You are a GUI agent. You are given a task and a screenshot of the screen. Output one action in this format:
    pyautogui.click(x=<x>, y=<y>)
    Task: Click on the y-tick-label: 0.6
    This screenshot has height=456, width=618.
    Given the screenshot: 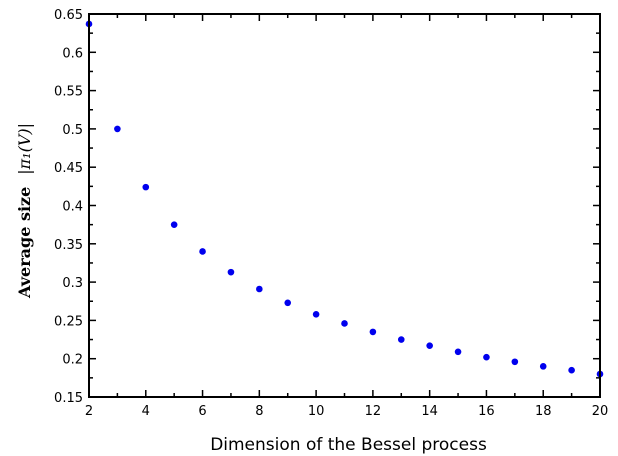 What is the action you would take?
    pyautogui.click(x=72, y=53)
    